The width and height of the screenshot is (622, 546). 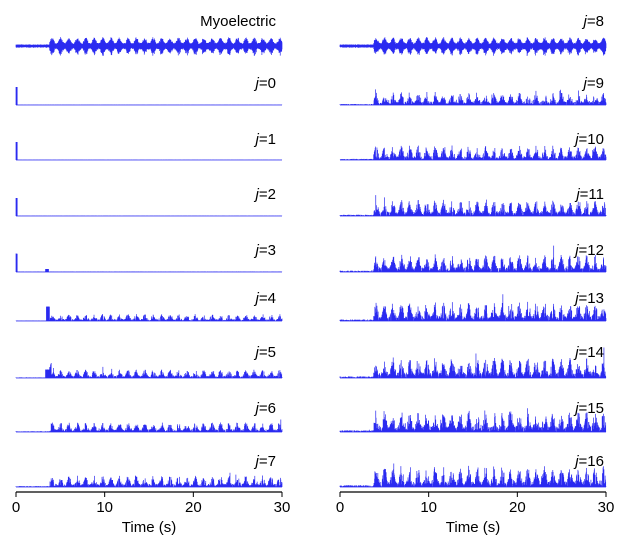 I want to click on panel-label: j=10, so click(x=588, y=139).